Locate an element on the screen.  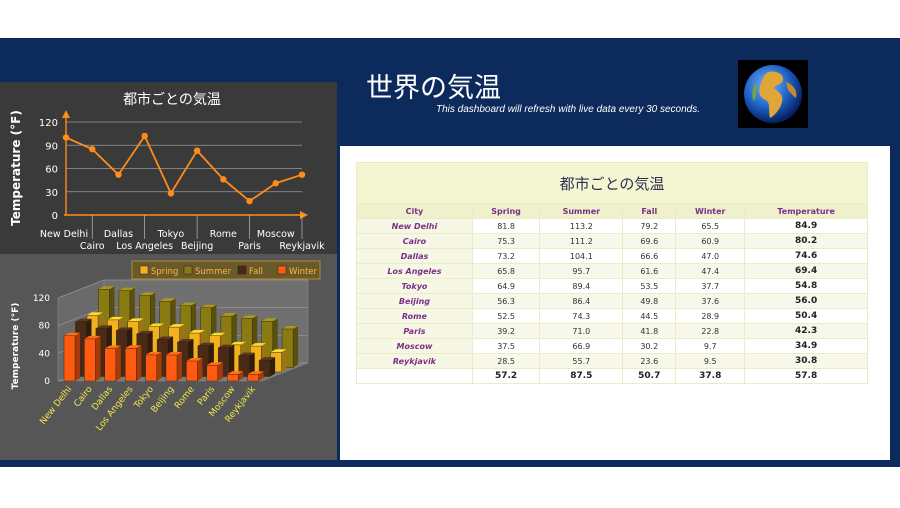
legend-swatch-summer is located at coordinates (188, 270).